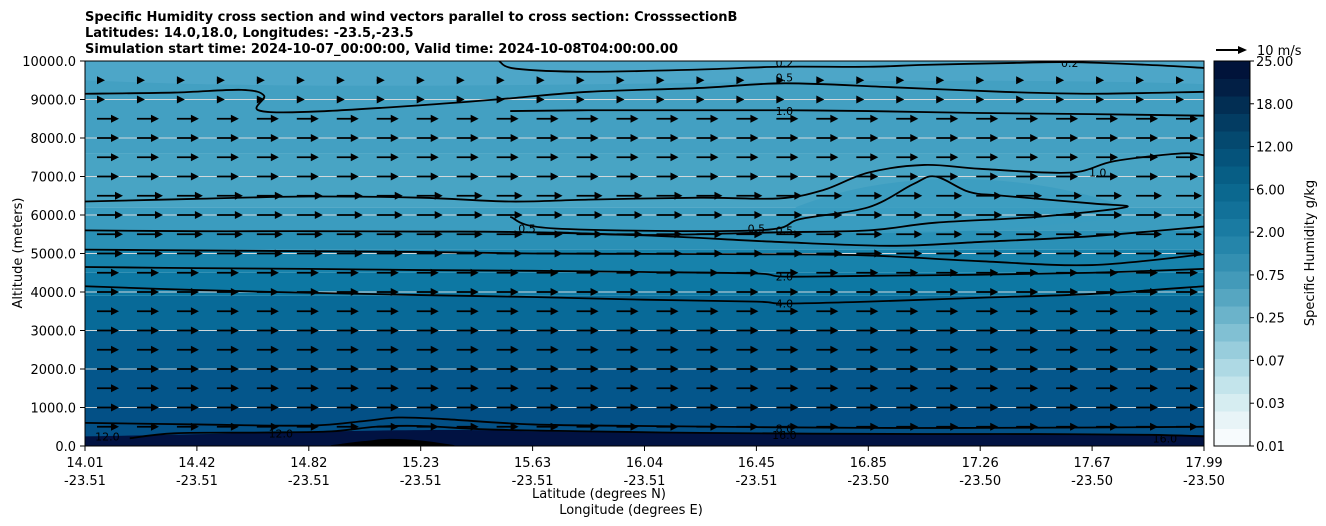 This screenshot has height=526, width=1326. Describe the element at coordinates (1203, 463) in the screenshot. I see `x-tick-label-lat: 17.99` at that location.